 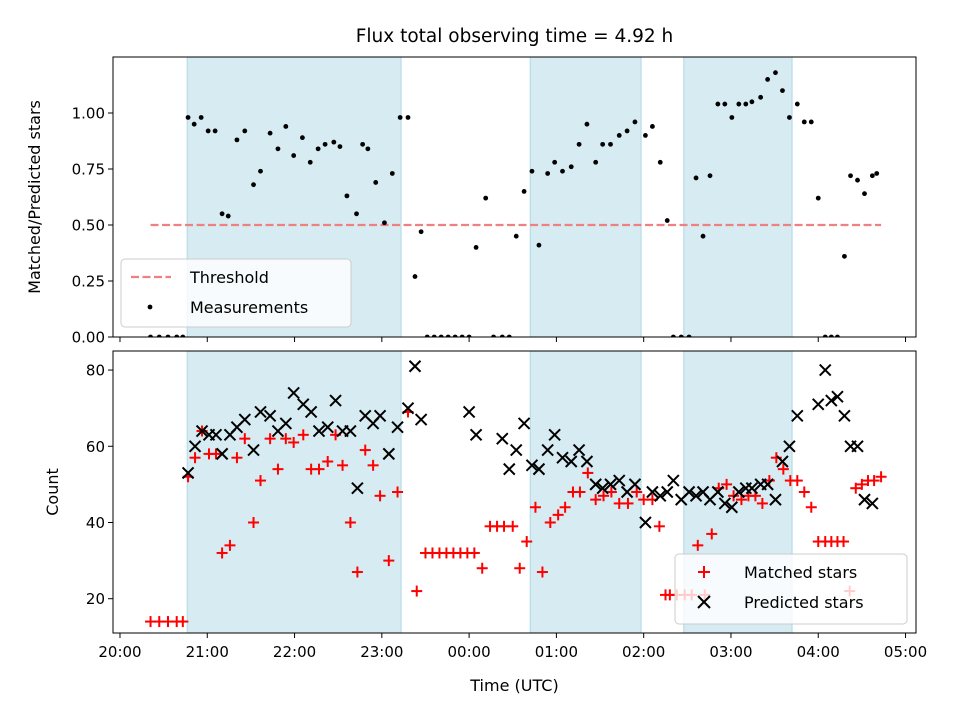 I want to click on chart-title: Flux total observing time = 4.92 h, so click(x=515, y=36).